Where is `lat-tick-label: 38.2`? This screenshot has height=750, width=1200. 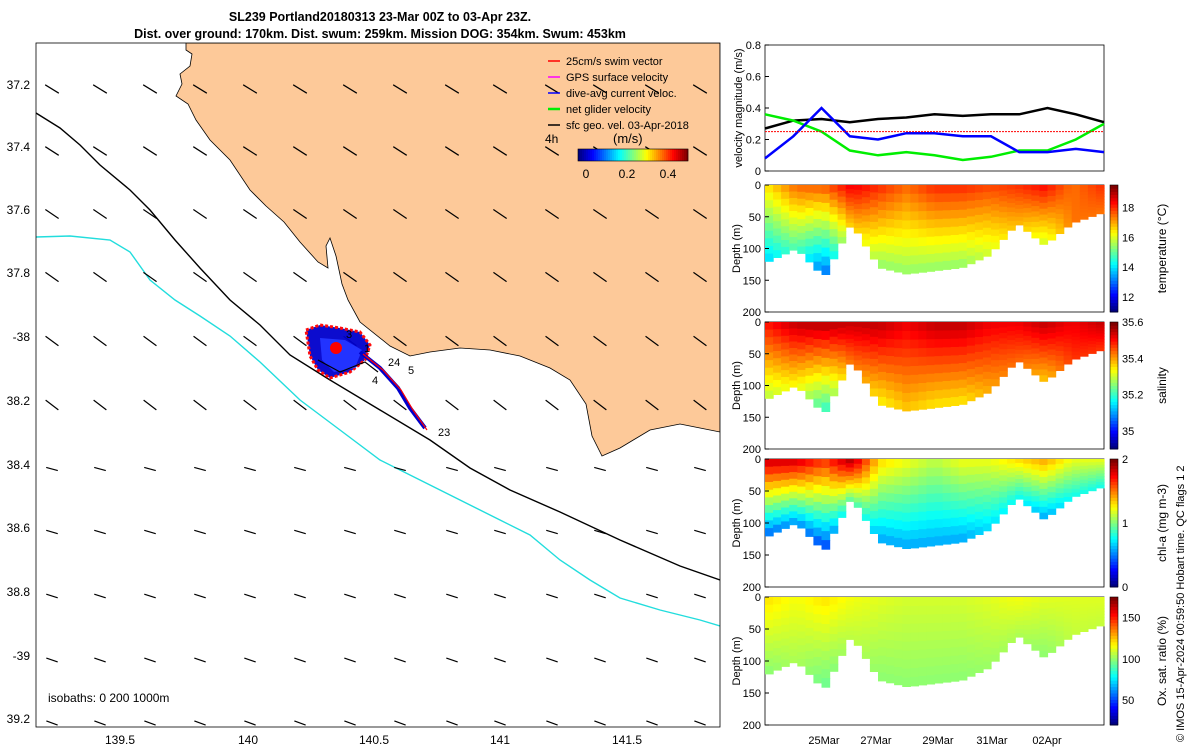 lat-tick-label: 38.2 is located at coordinates (19, 401).